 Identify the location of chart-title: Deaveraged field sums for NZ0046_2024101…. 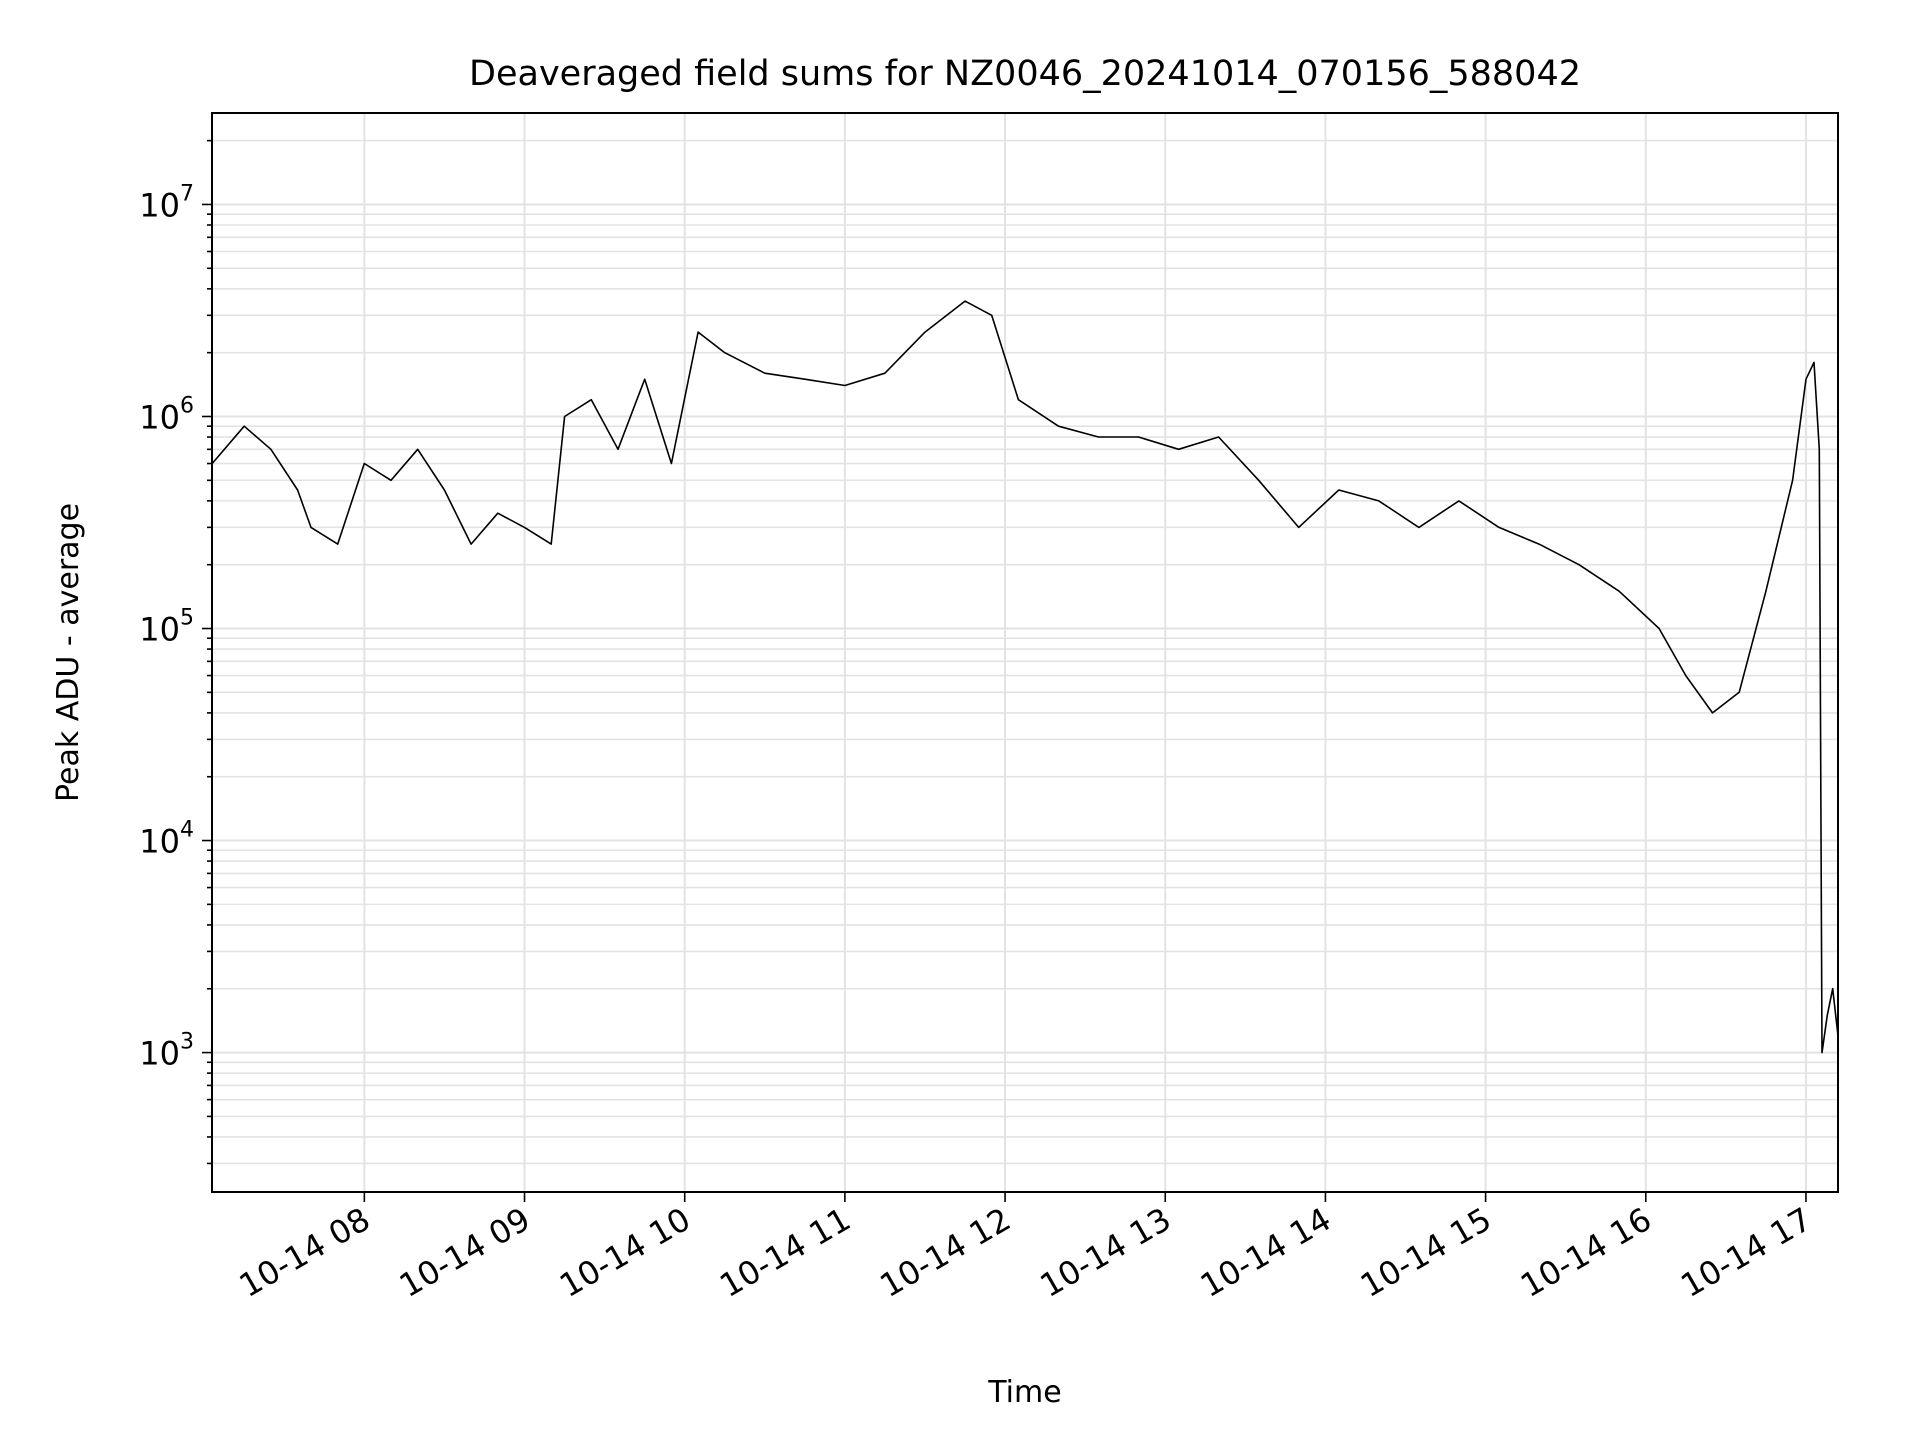
(1025, 74).